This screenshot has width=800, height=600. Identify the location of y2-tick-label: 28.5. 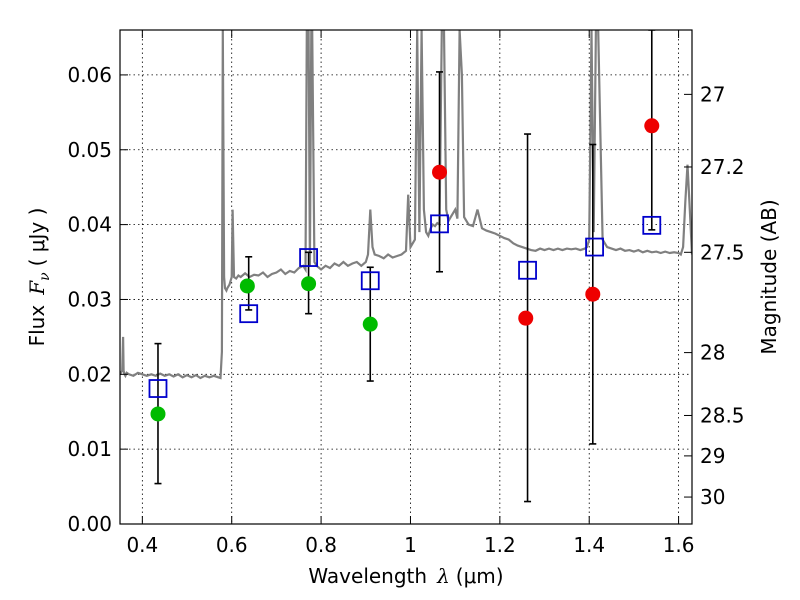
(722, 415).